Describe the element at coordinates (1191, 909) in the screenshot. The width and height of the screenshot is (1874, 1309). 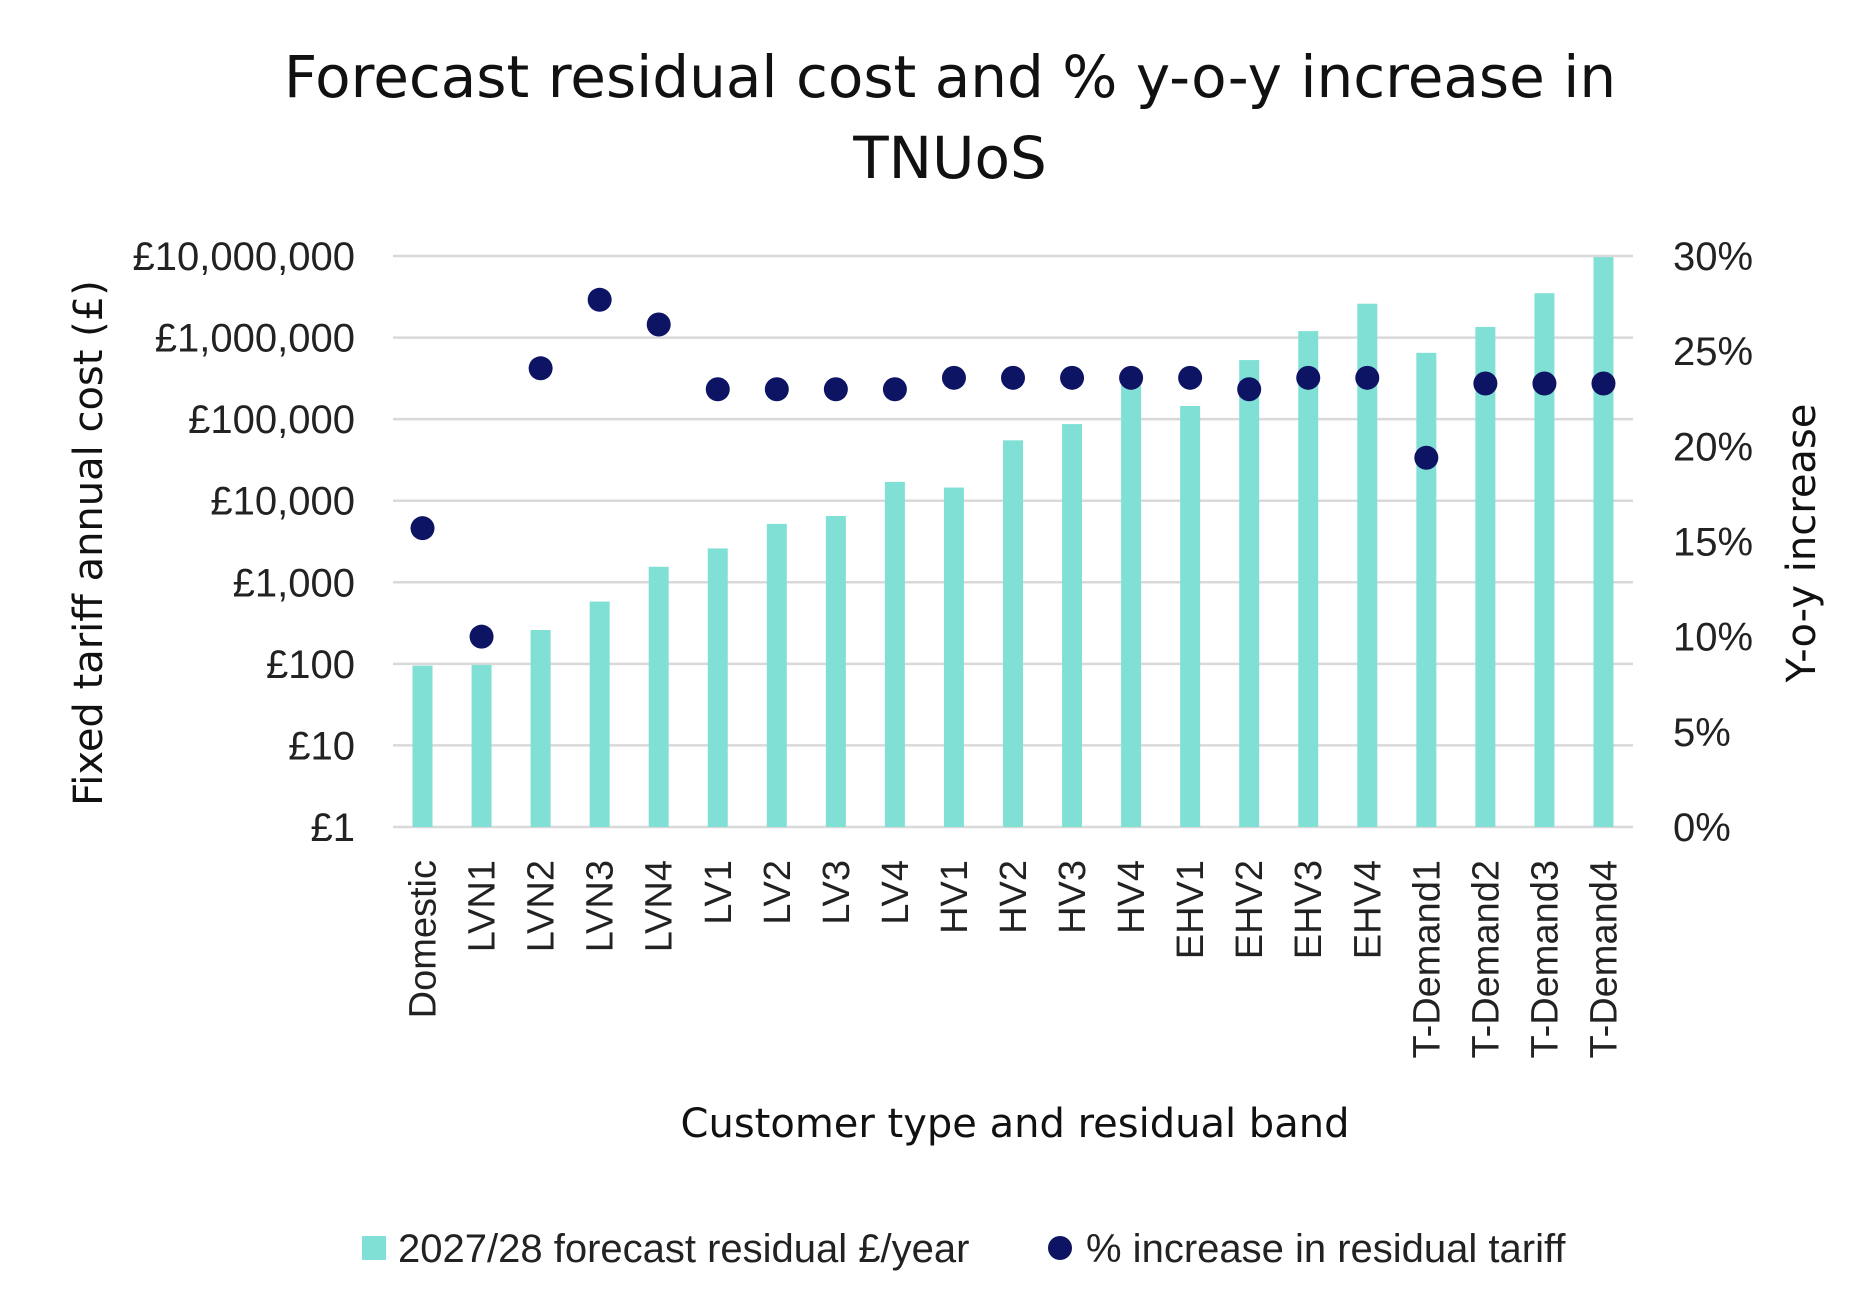
I see `category-label: EHV1` at that location.